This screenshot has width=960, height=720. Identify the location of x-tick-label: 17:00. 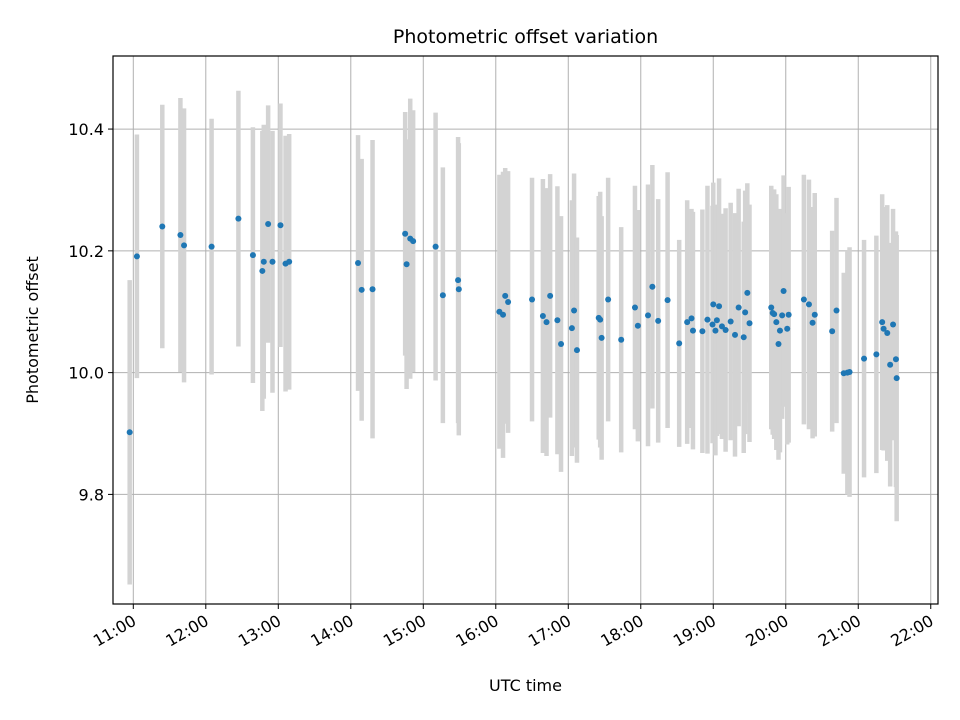
(549, 631).